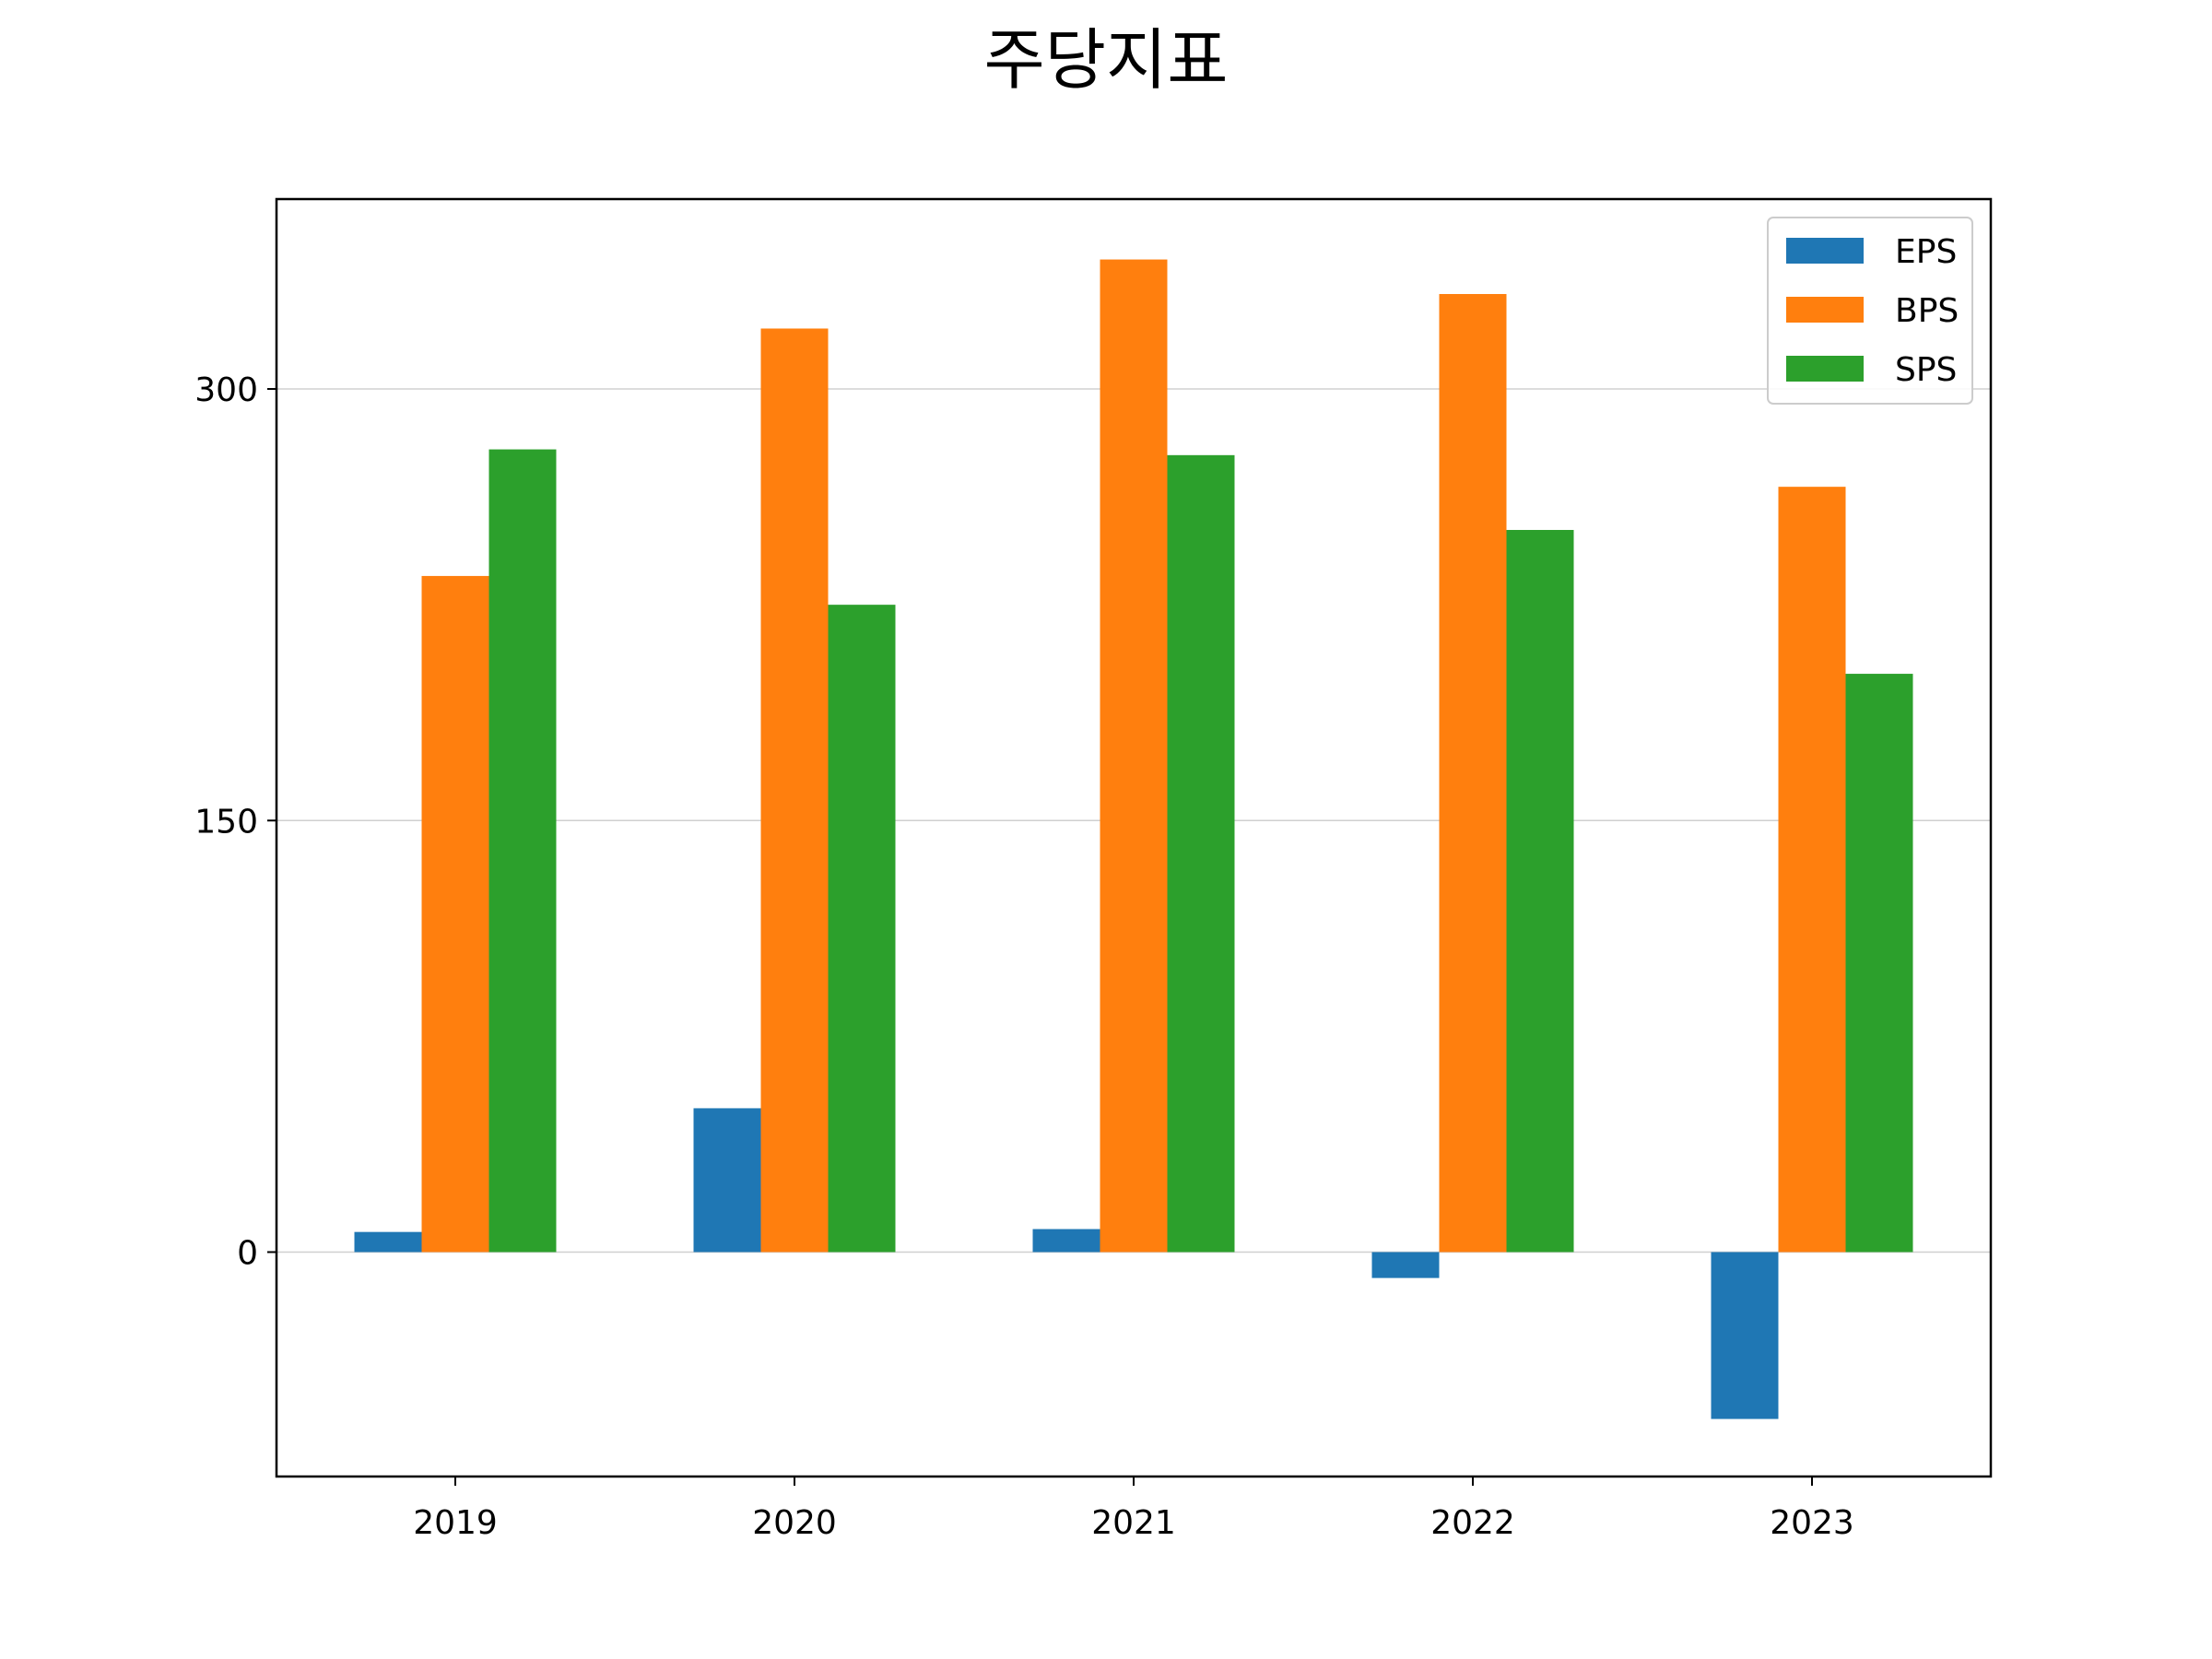  I want to click on legend-swatch-eps, so click(1825, 251).